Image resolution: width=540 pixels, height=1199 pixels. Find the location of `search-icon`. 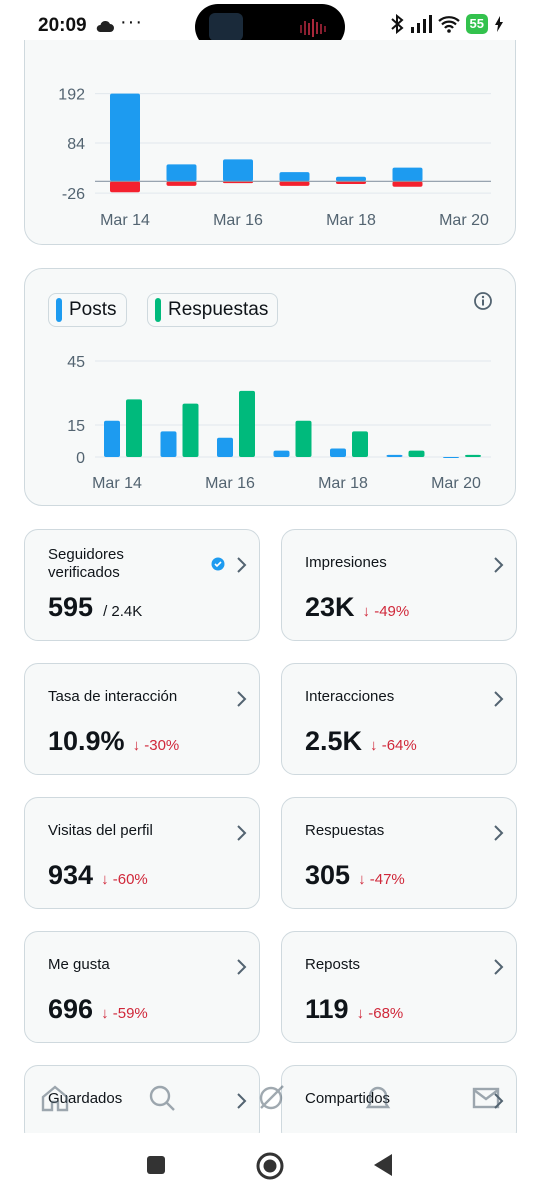

search-icon is located at coordinates (162, 1098).